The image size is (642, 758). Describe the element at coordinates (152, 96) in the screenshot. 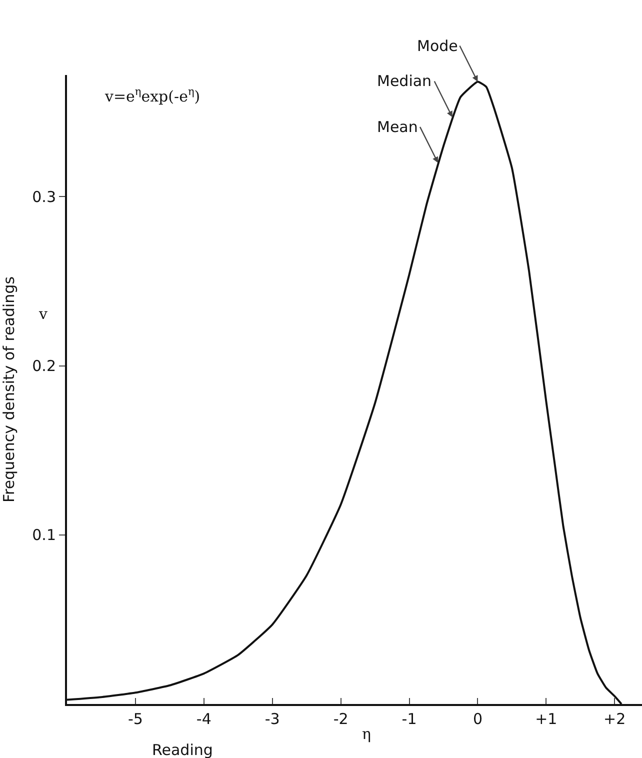

I see `annotation: v=e$^{η}$exp(-e$^{η}$)` at that location.